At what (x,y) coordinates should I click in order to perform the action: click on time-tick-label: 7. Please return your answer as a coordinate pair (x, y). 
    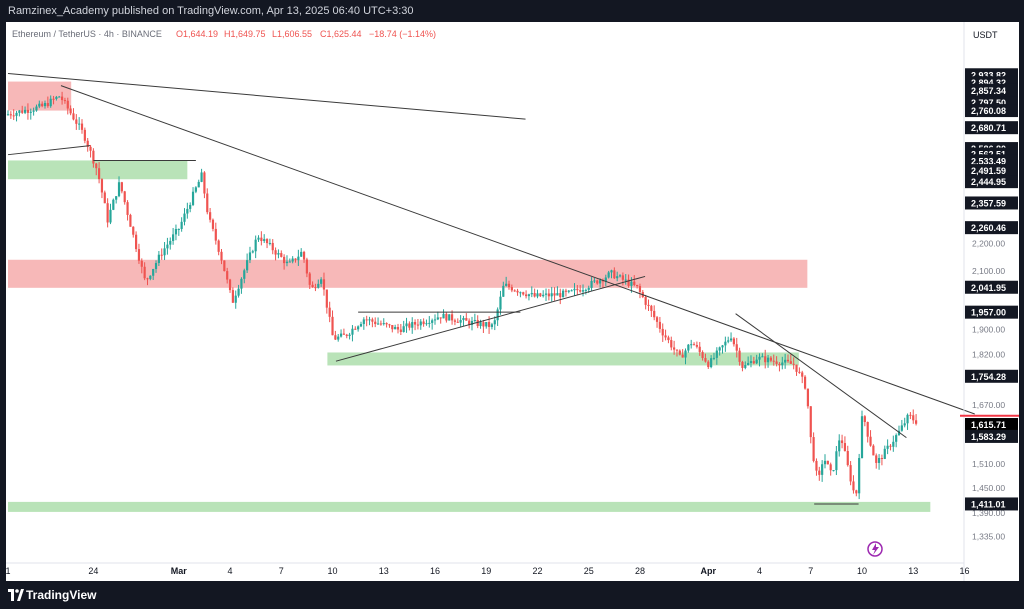
    Looking at the image, I should click on (810, 571).